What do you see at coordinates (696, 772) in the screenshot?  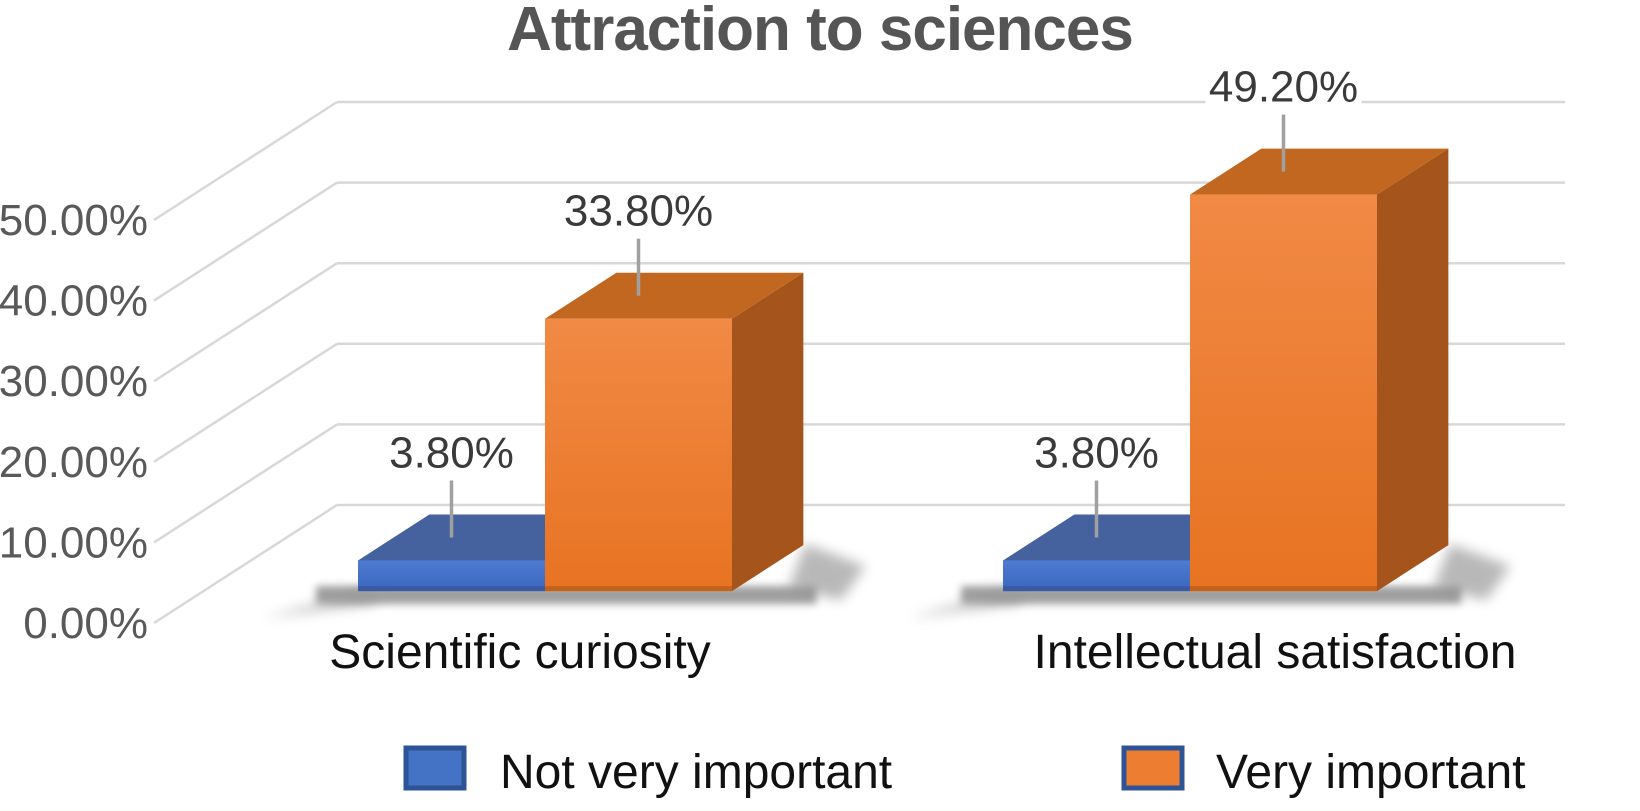 I see `legend-label-not-very-important: Not very important` at bounding box center [696, 772].